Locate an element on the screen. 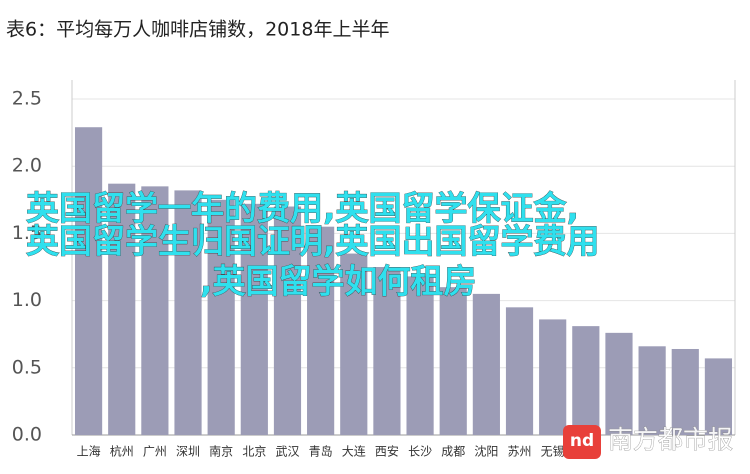  x-tick-label: 沈阳 is located at coordinates (486, 451).